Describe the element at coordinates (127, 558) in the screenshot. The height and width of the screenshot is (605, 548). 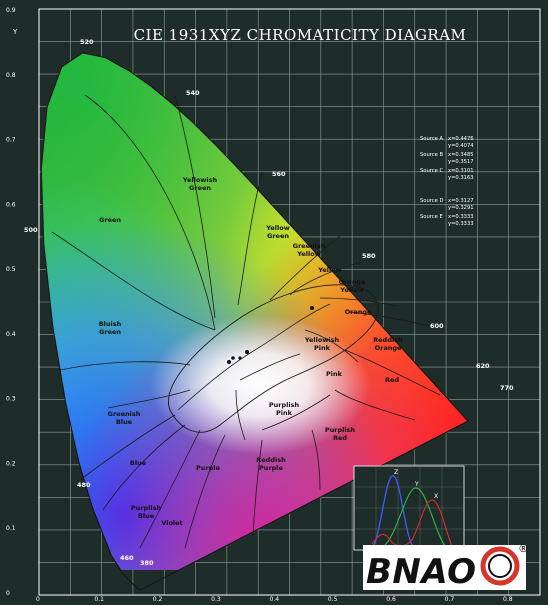
I see `wavelength-label: 460` at that location.